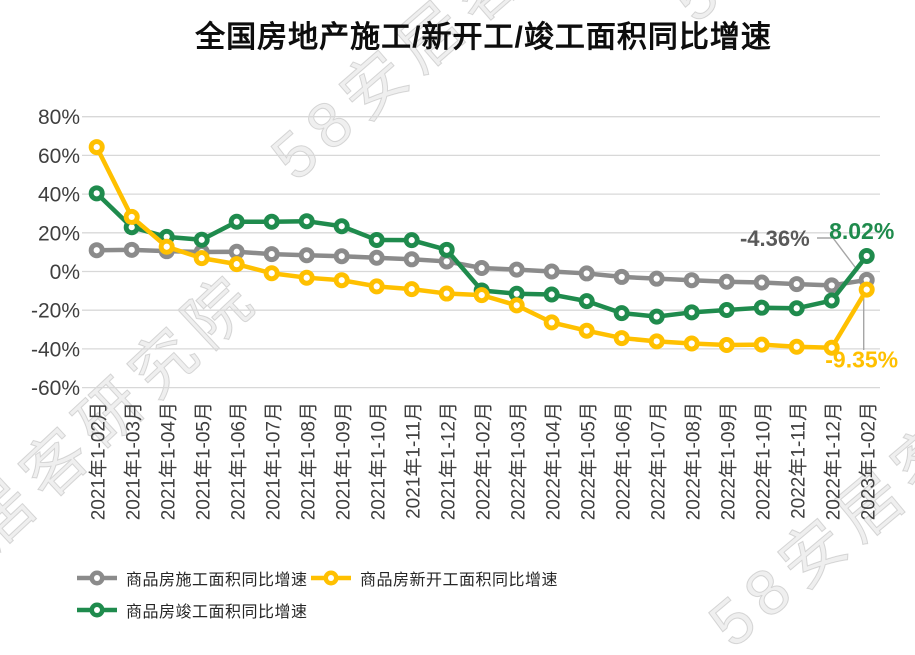 The width and height of the screenshot is (915, 655). What do you see at coordinates (309, 461) in the screenshot?
I see `x-tick-label: 2021年1-08月` at bounding box center [309, 461].